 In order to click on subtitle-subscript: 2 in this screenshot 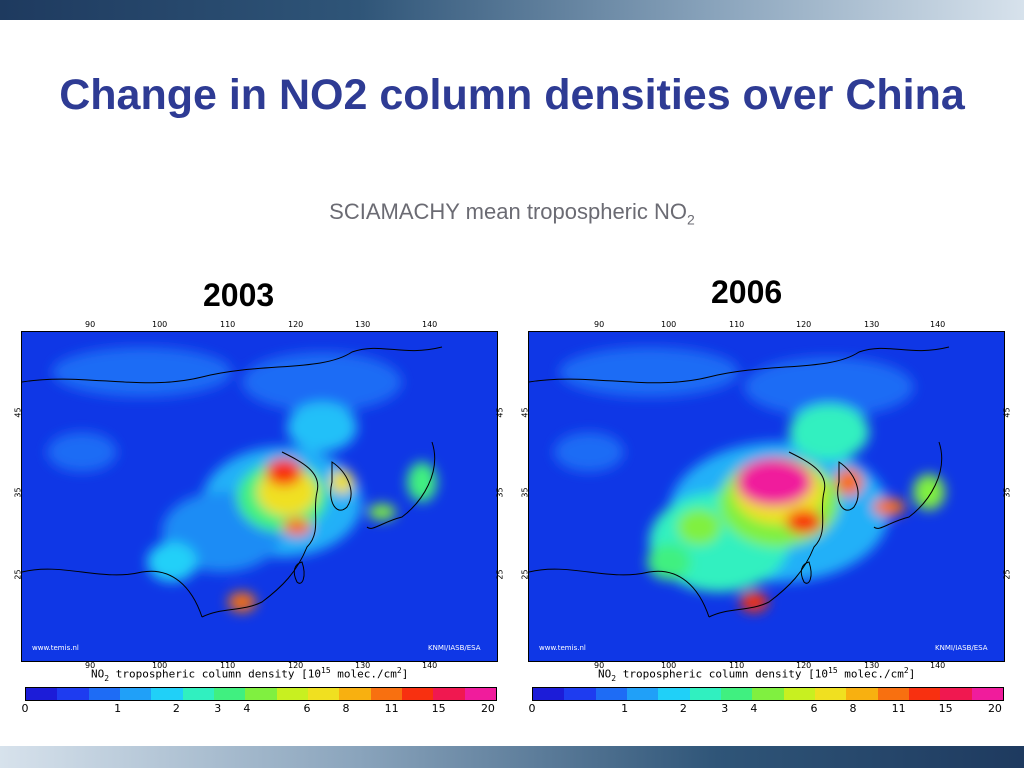, I will do `click(691, 219)`.